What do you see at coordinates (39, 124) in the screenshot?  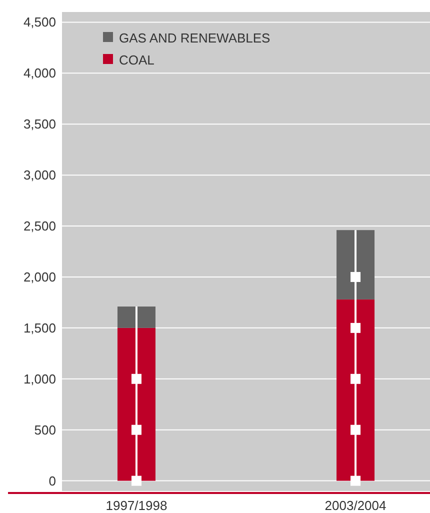 I see `y-tick-label: 3,500` at bounding box center [39, 124].